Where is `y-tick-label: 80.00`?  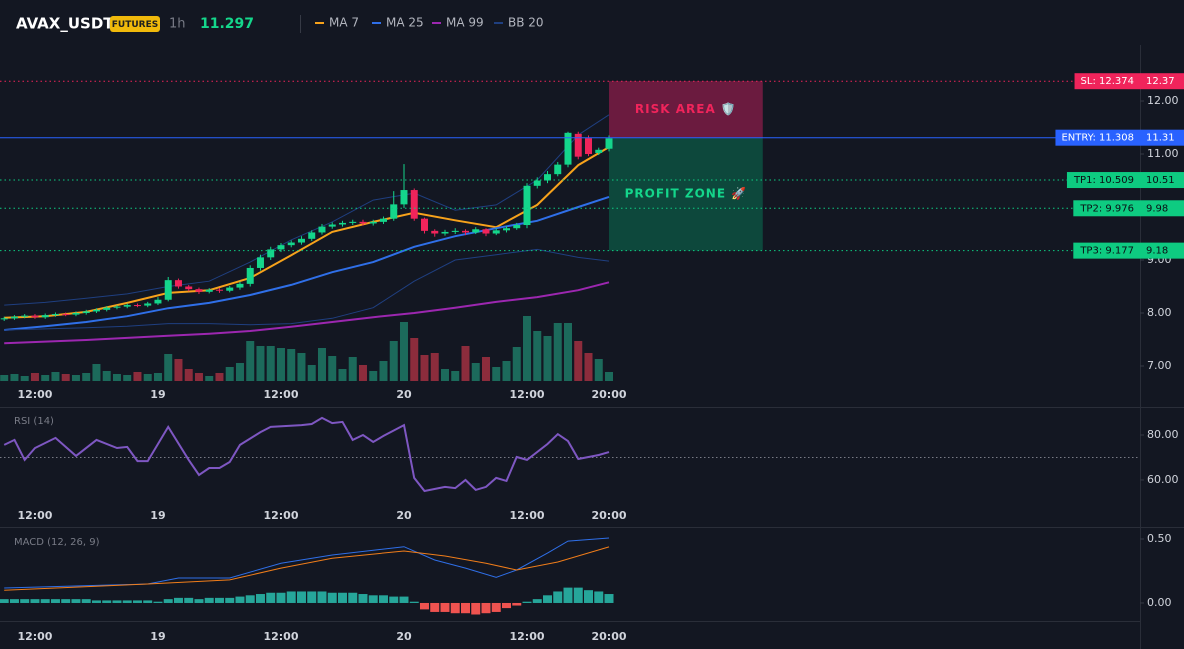 y-tick-label: 80.00 is located at coordinates (1163, 434).